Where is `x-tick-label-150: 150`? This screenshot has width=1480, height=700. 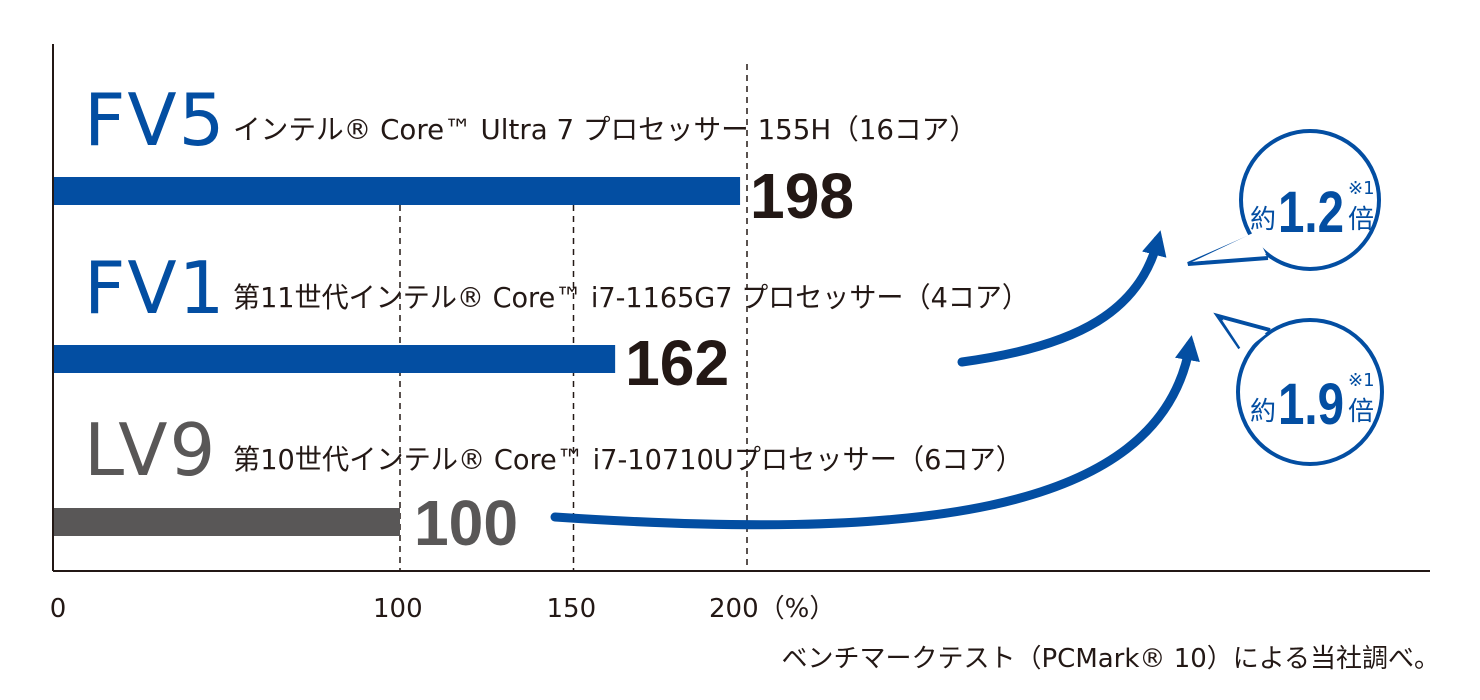
x-tick-label-150: 150 is located at coordinates (572, 609).